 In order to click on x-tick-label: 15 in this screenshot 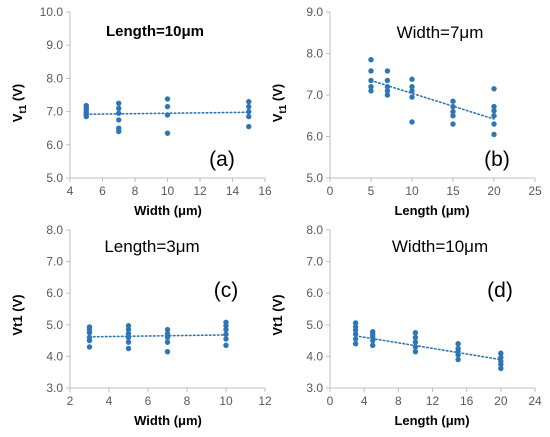, I will do `click(453, 191)`.